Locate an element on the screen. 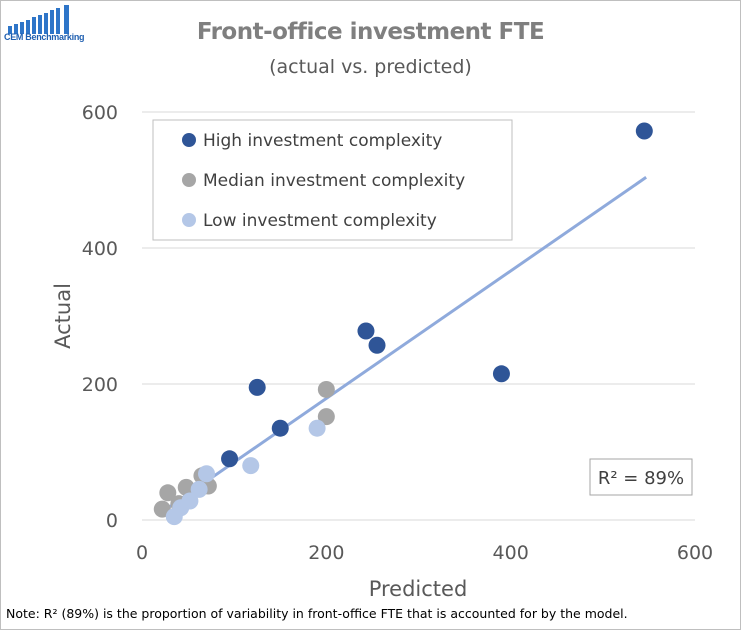 The image size is (741, 630). y-tick-label: 0 is located at coordinates (112, 521).